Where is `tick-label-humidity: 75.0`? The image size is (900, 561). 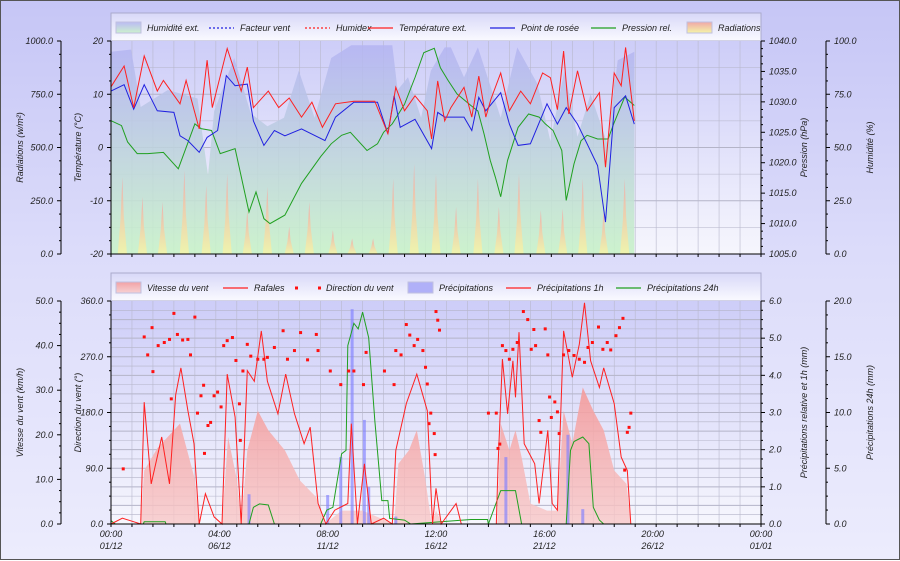 tick-label-humidity: 75.0 is located at coordinates (843, 94).